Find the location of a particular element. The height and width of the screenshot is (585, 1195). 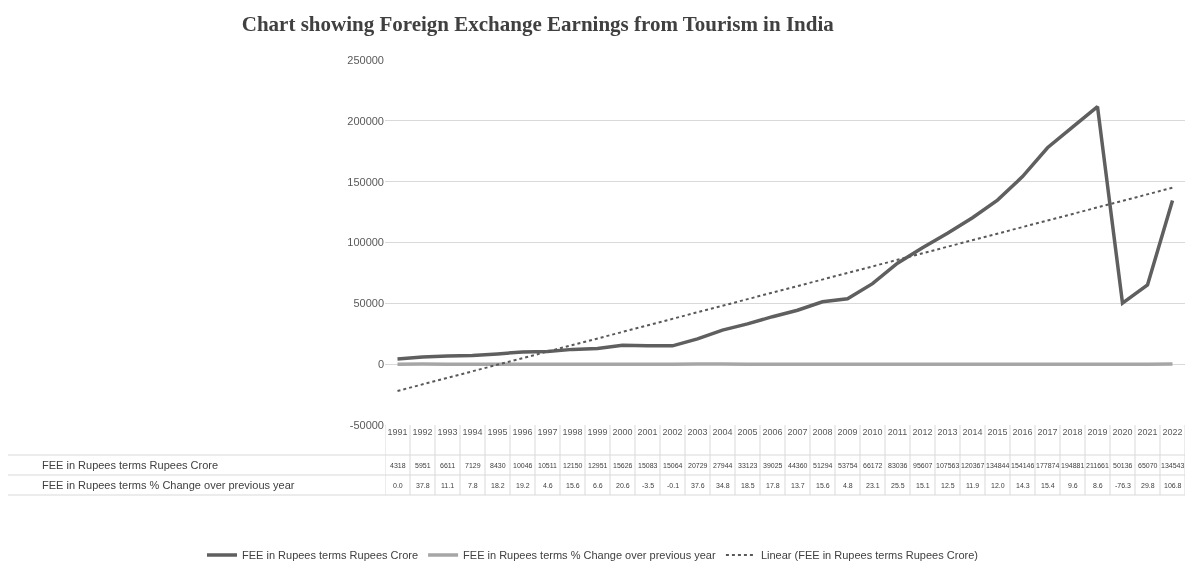

y-tick-label: 100000 is located at coordinates (365, 242).